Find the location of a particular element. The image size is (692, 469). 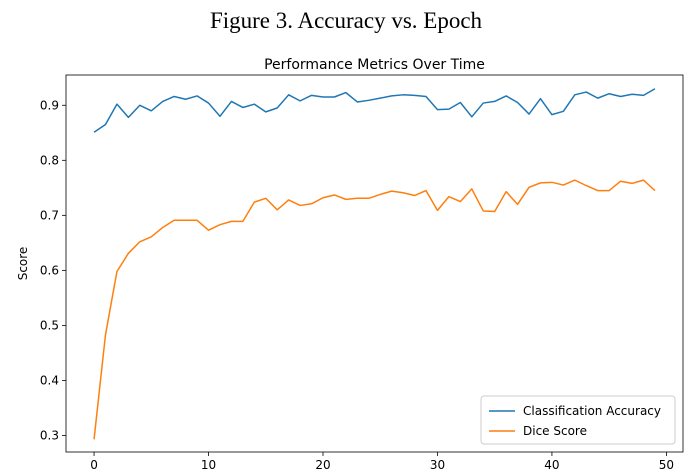

figure-caption: Figure 3. Accuracy vs. Epoch is located at coordinates (346, 20).